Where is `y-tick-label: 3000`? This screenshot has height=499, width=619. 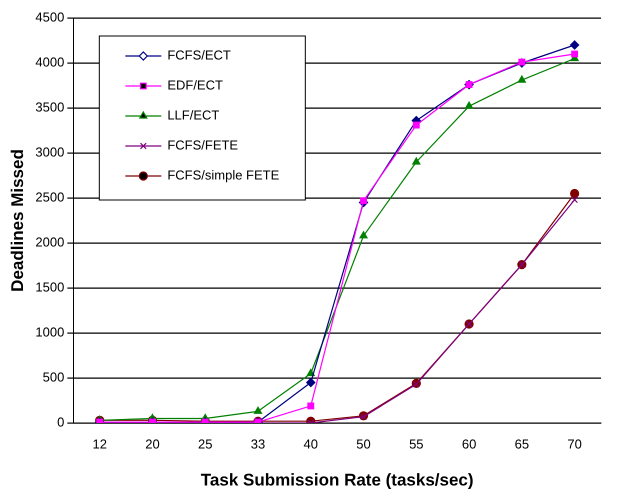
y-tick-label: 3000 is located at coordinates (49, 152).